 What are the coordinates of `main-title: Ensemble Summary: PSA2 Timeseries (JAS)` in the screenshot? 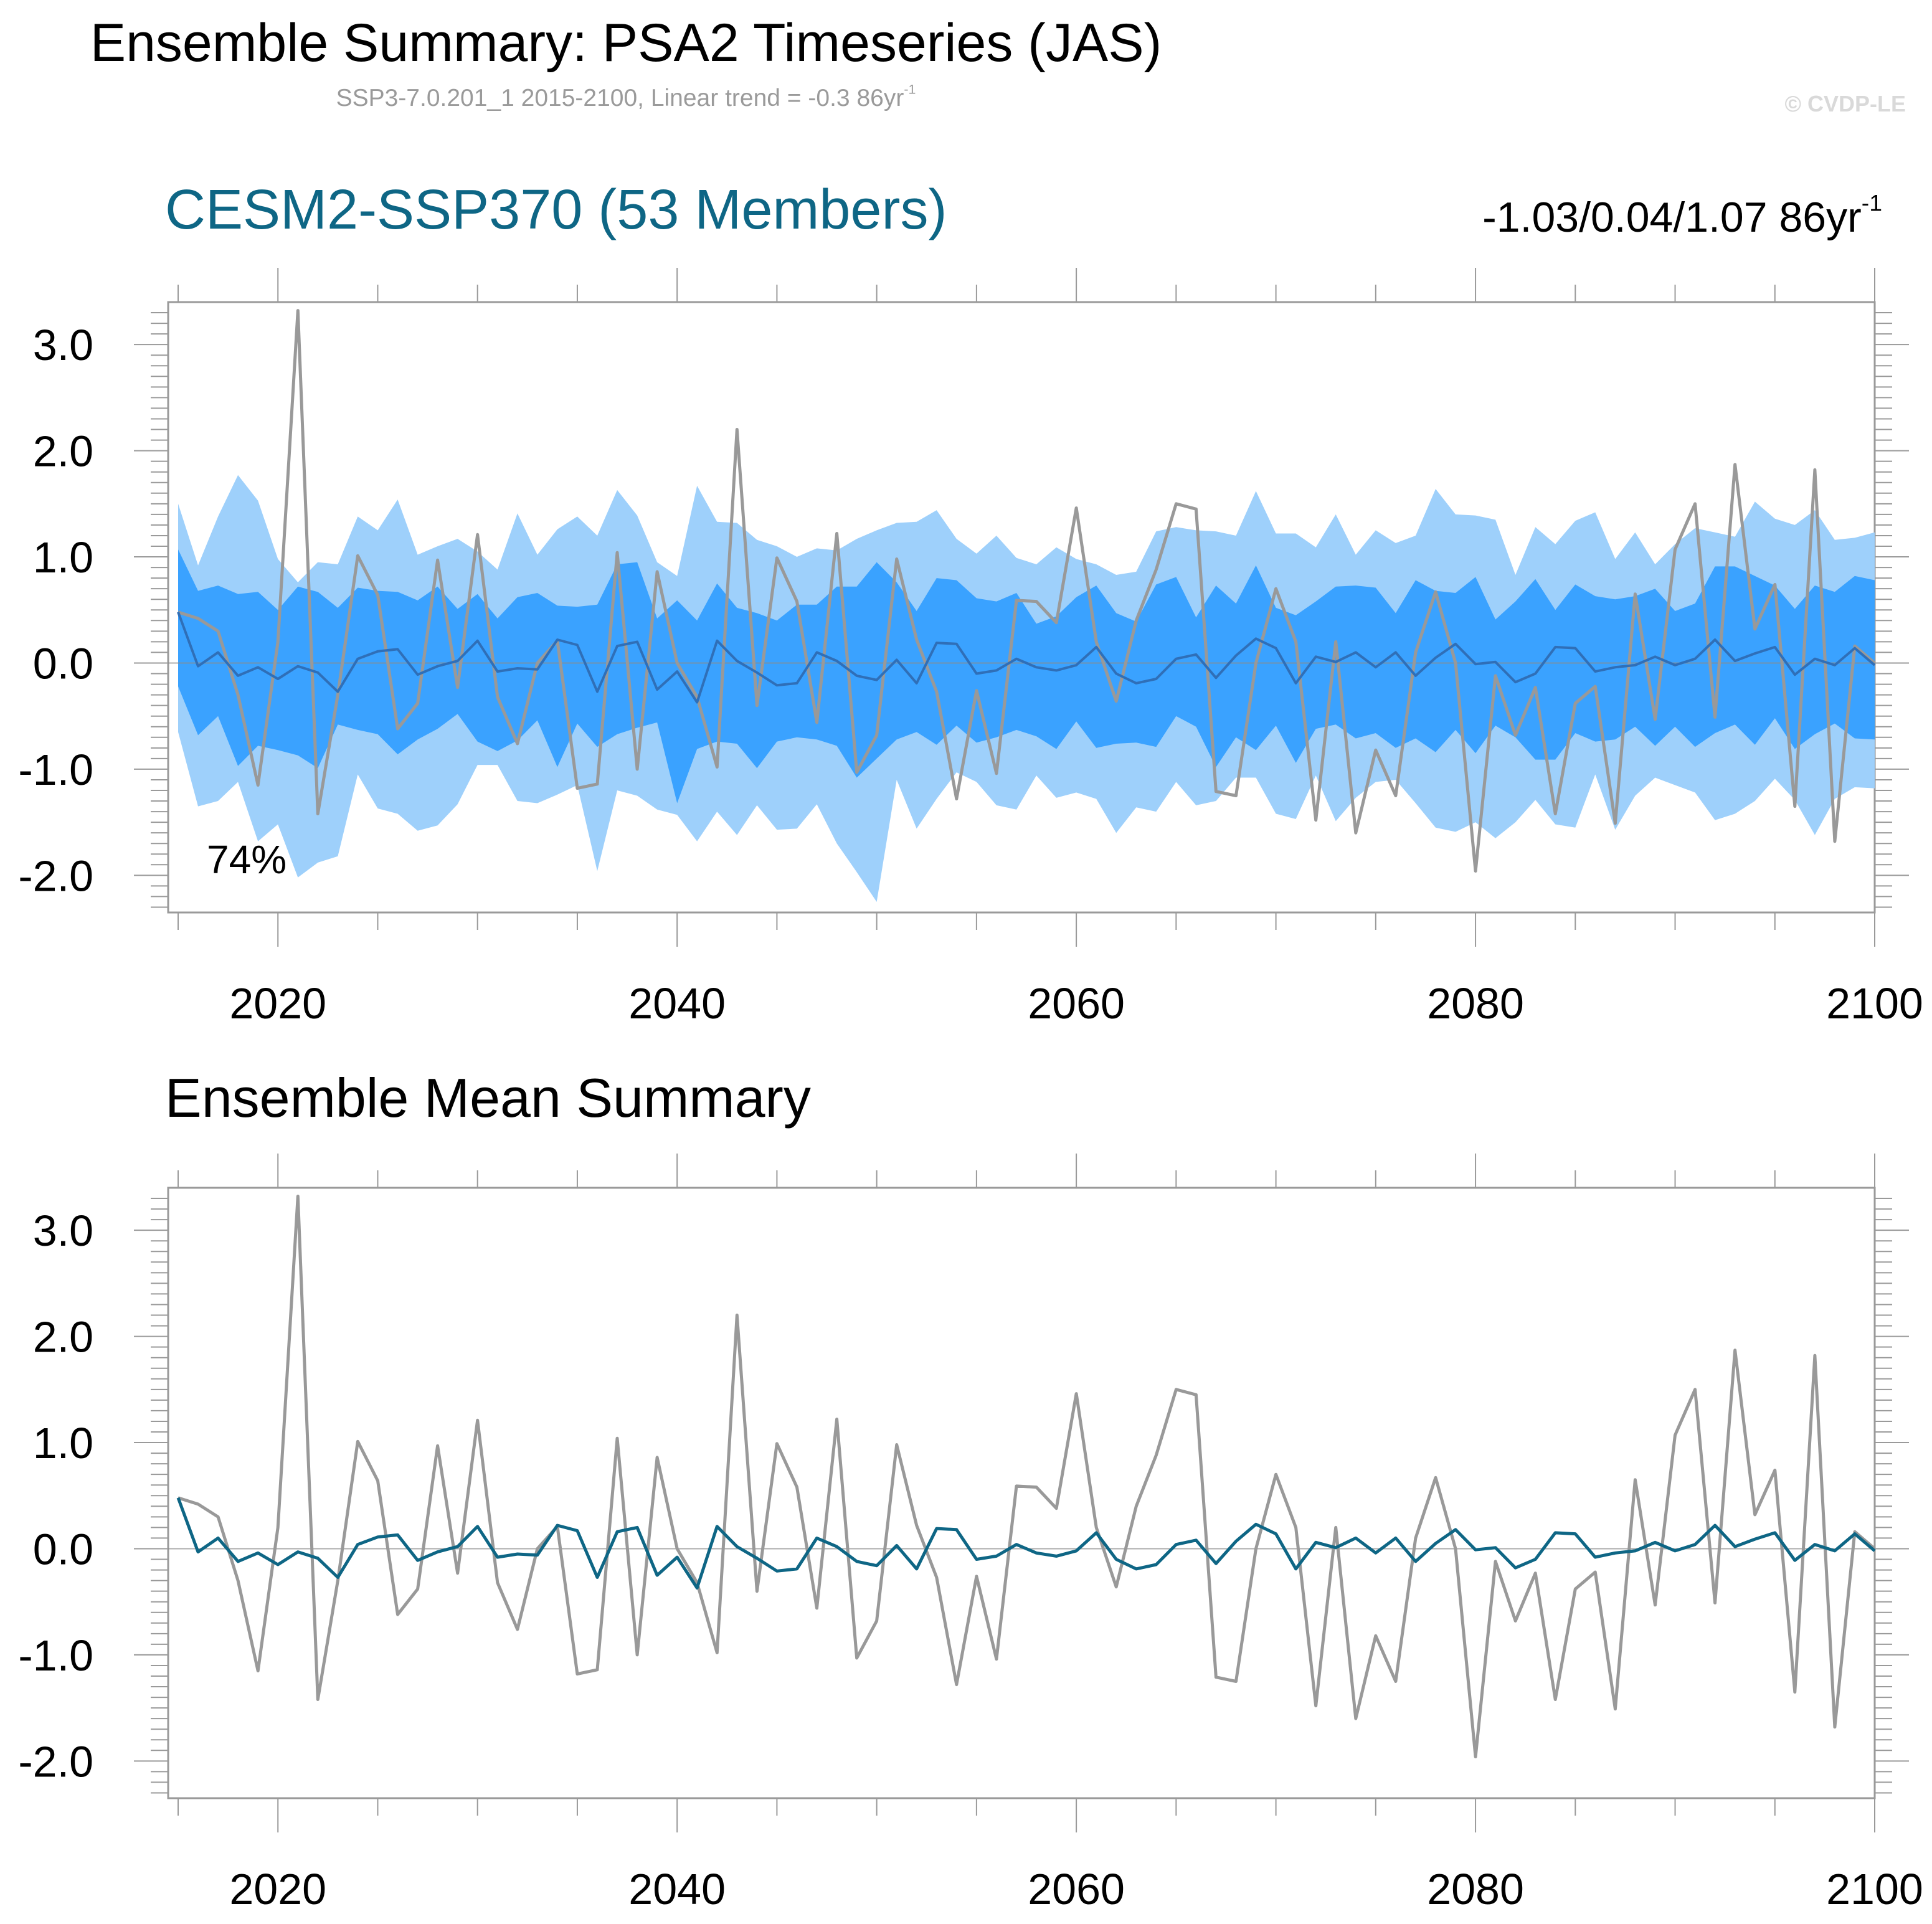 It's located at (626, 43).